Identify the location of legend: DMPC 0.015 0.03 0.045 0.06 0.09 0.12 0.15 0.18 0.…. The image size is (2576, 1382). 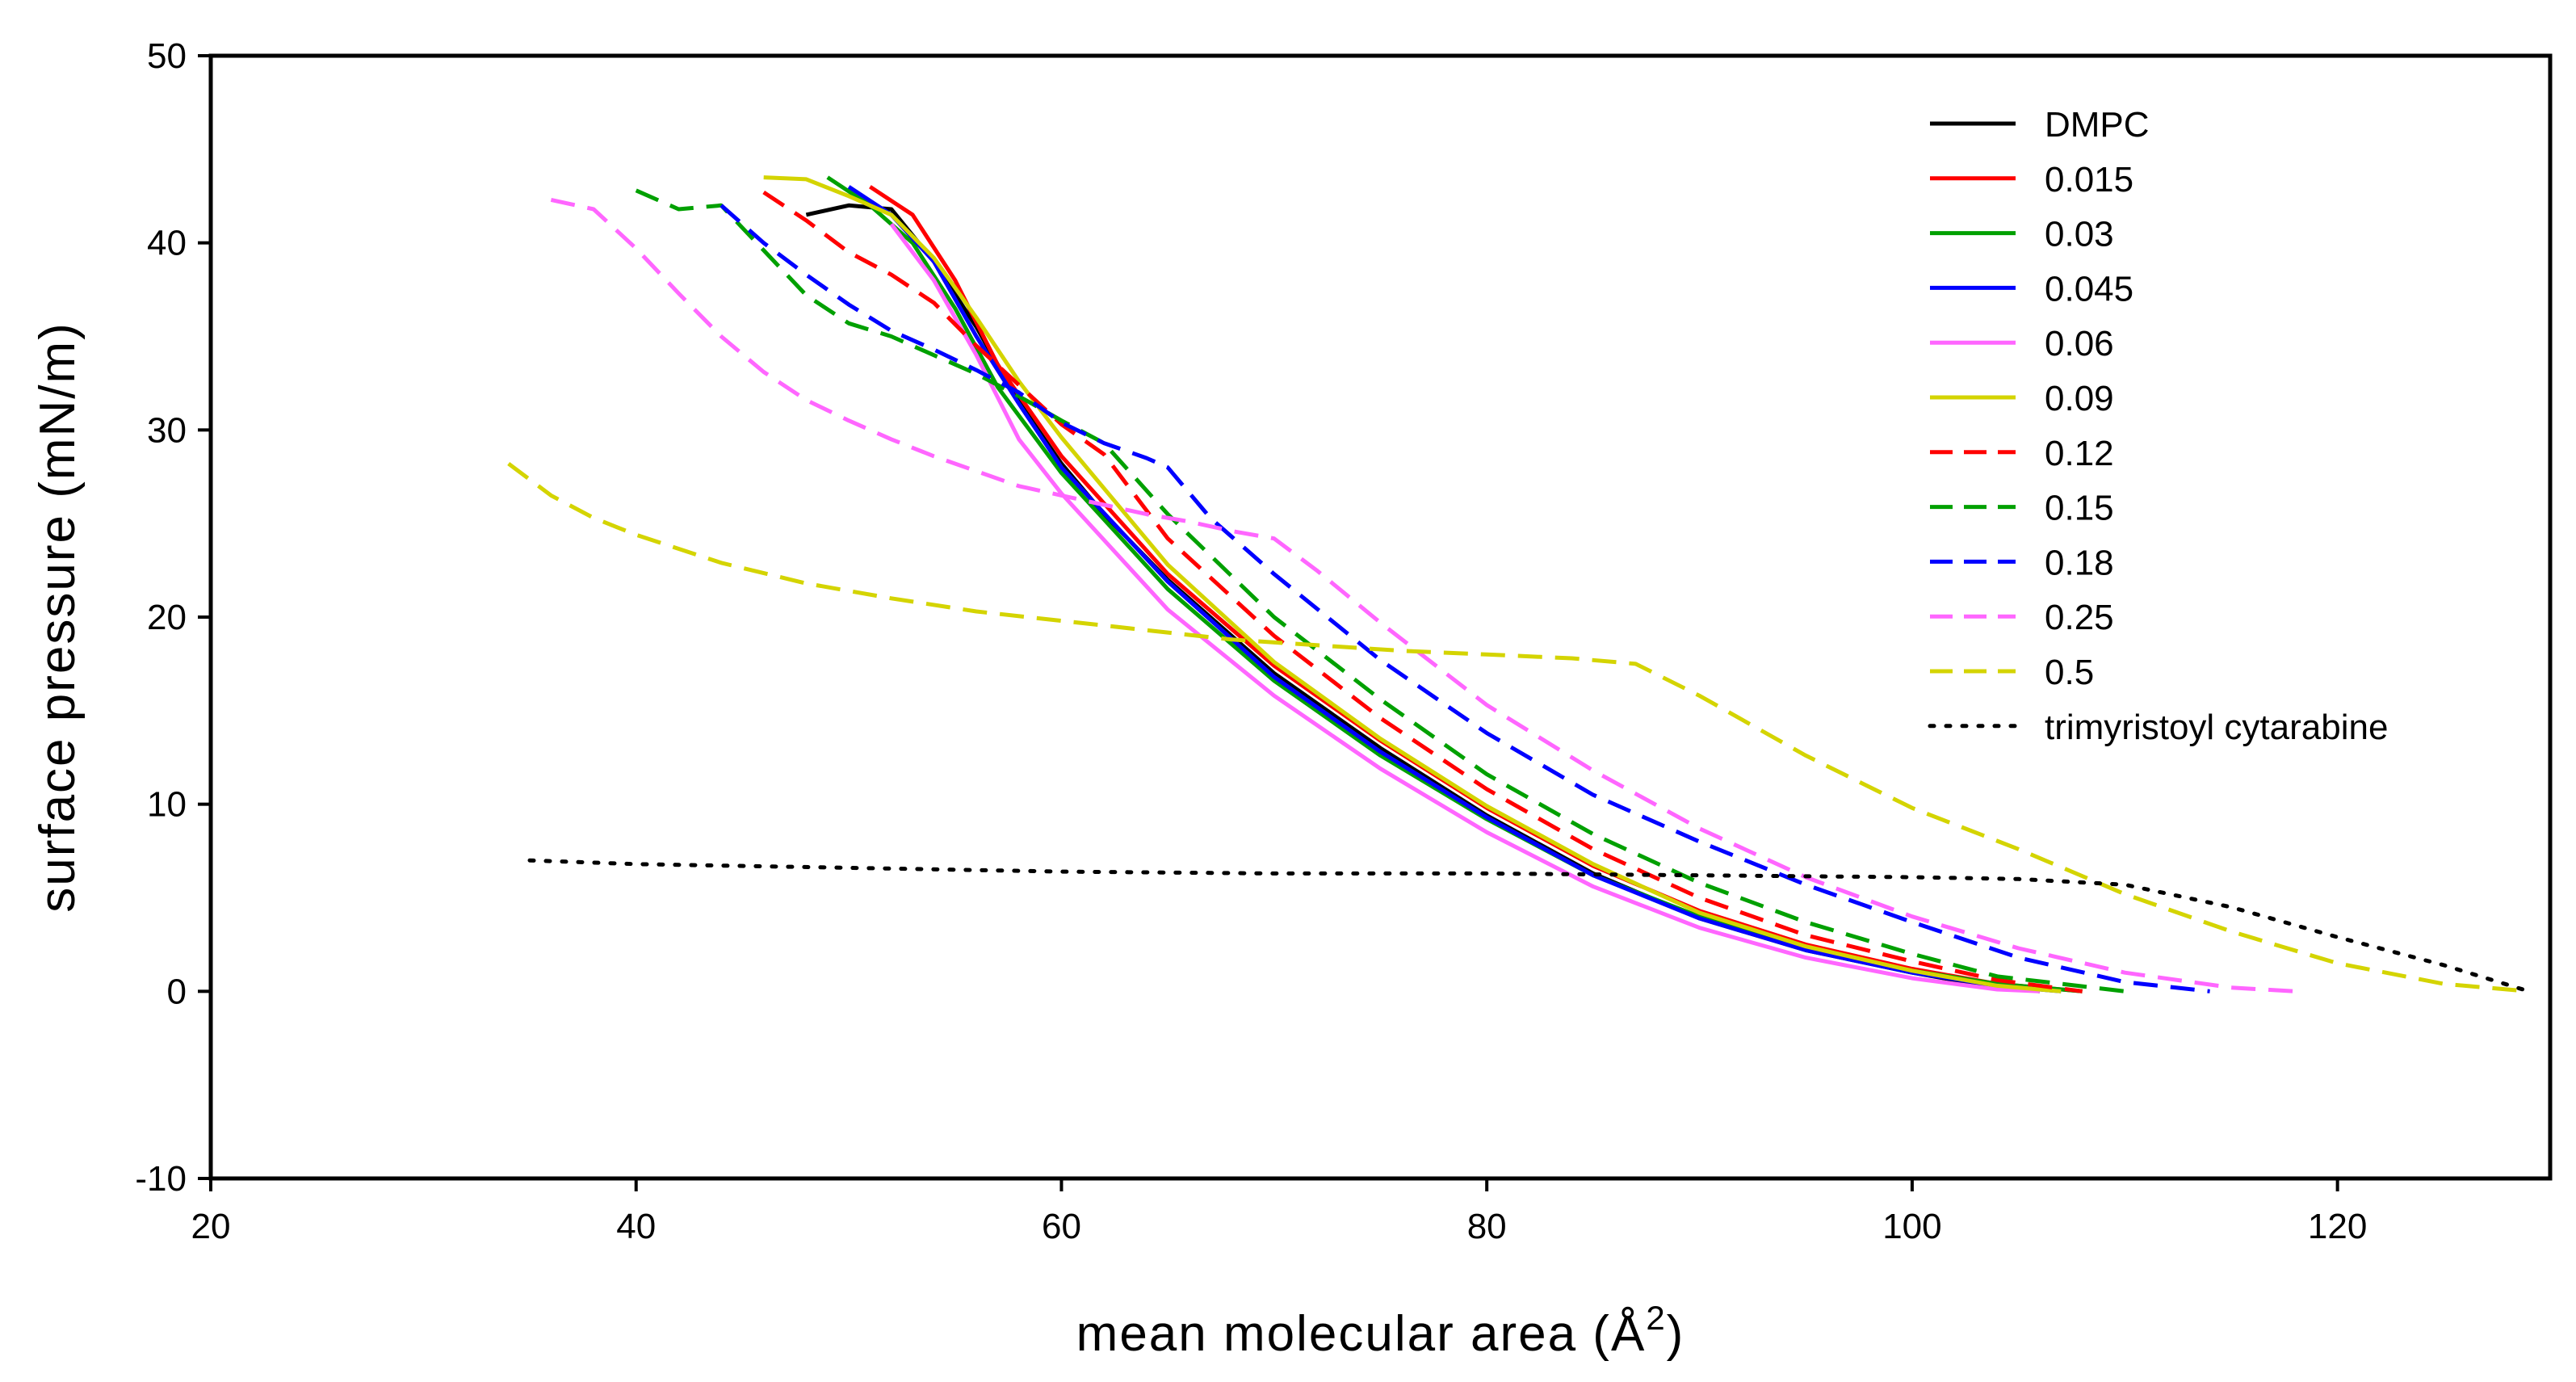
(2158, 426).